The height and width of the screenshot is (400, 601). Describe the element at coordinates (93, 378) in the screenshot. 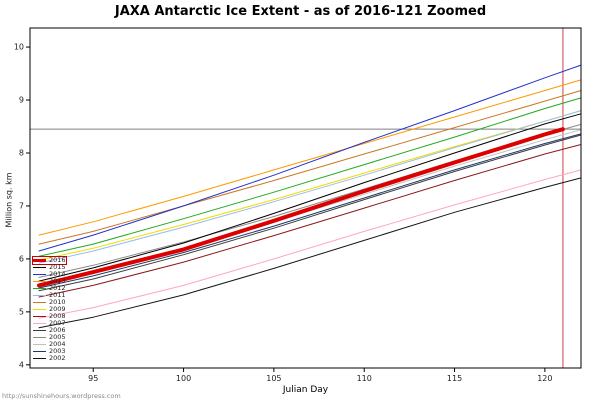

I see `x-tick-label: 95` at that location.